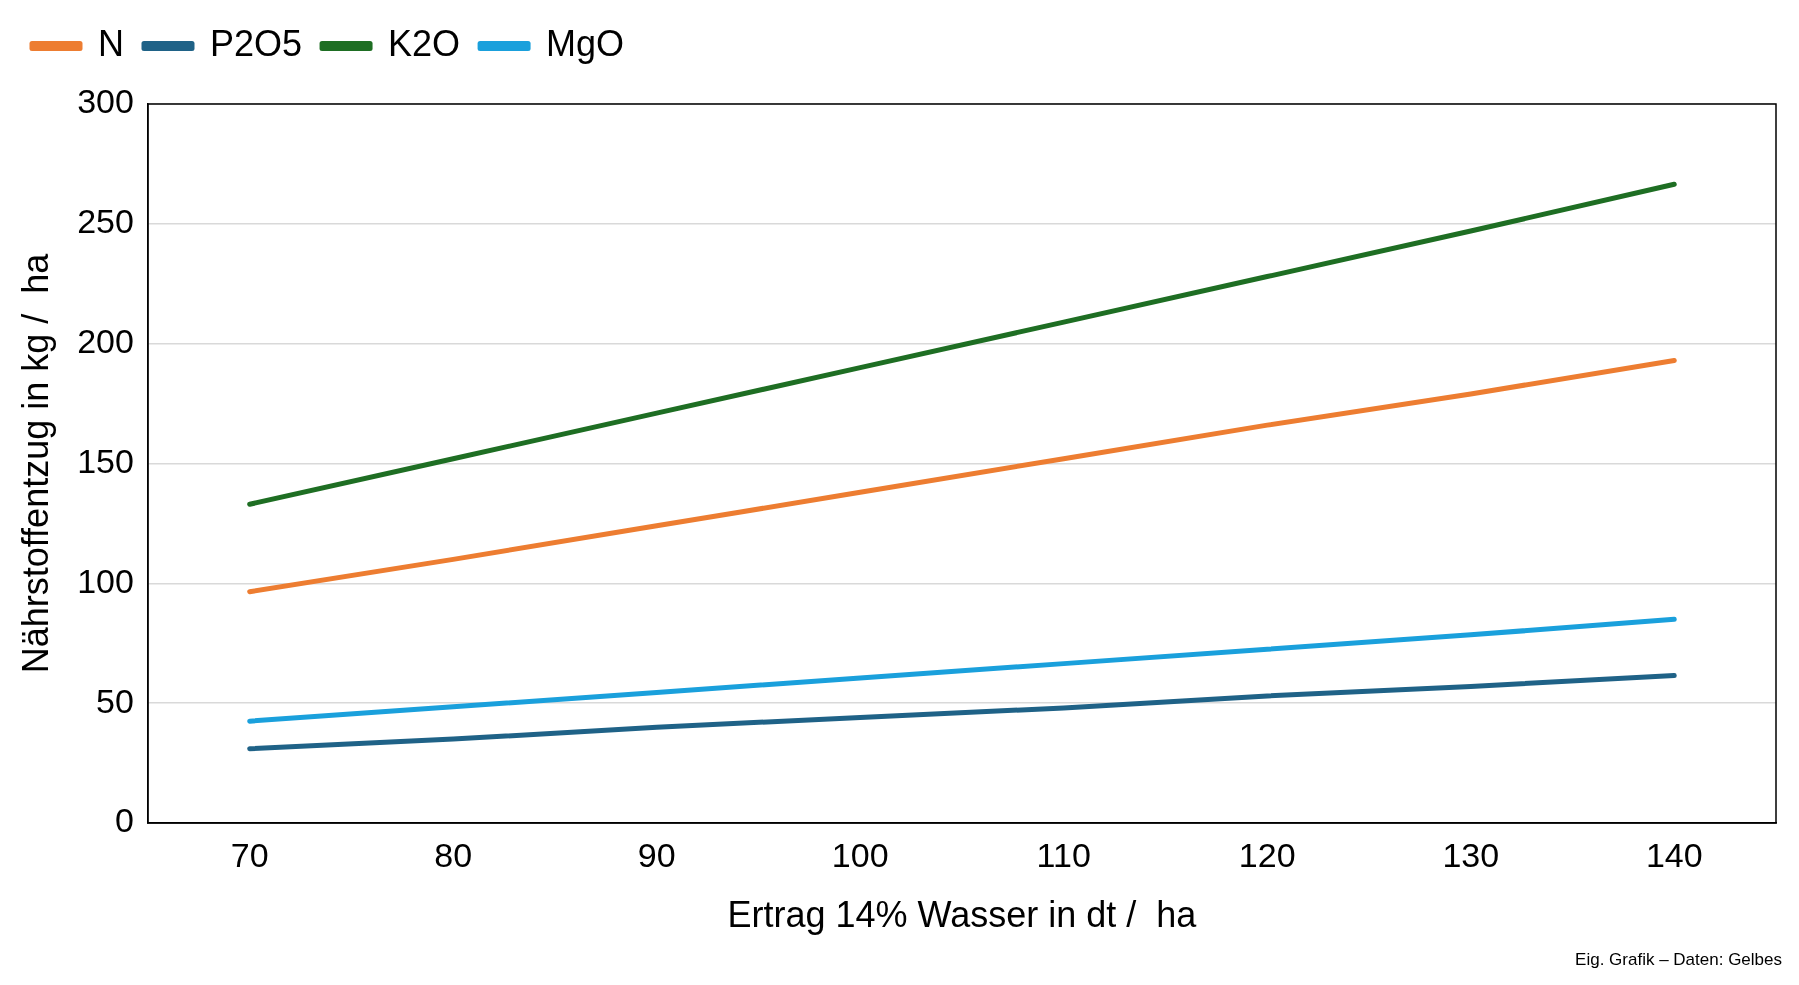  Describe the element at coordinates (1674, 854) in the screenshot. I see `x-tick-label: 140` at that location.